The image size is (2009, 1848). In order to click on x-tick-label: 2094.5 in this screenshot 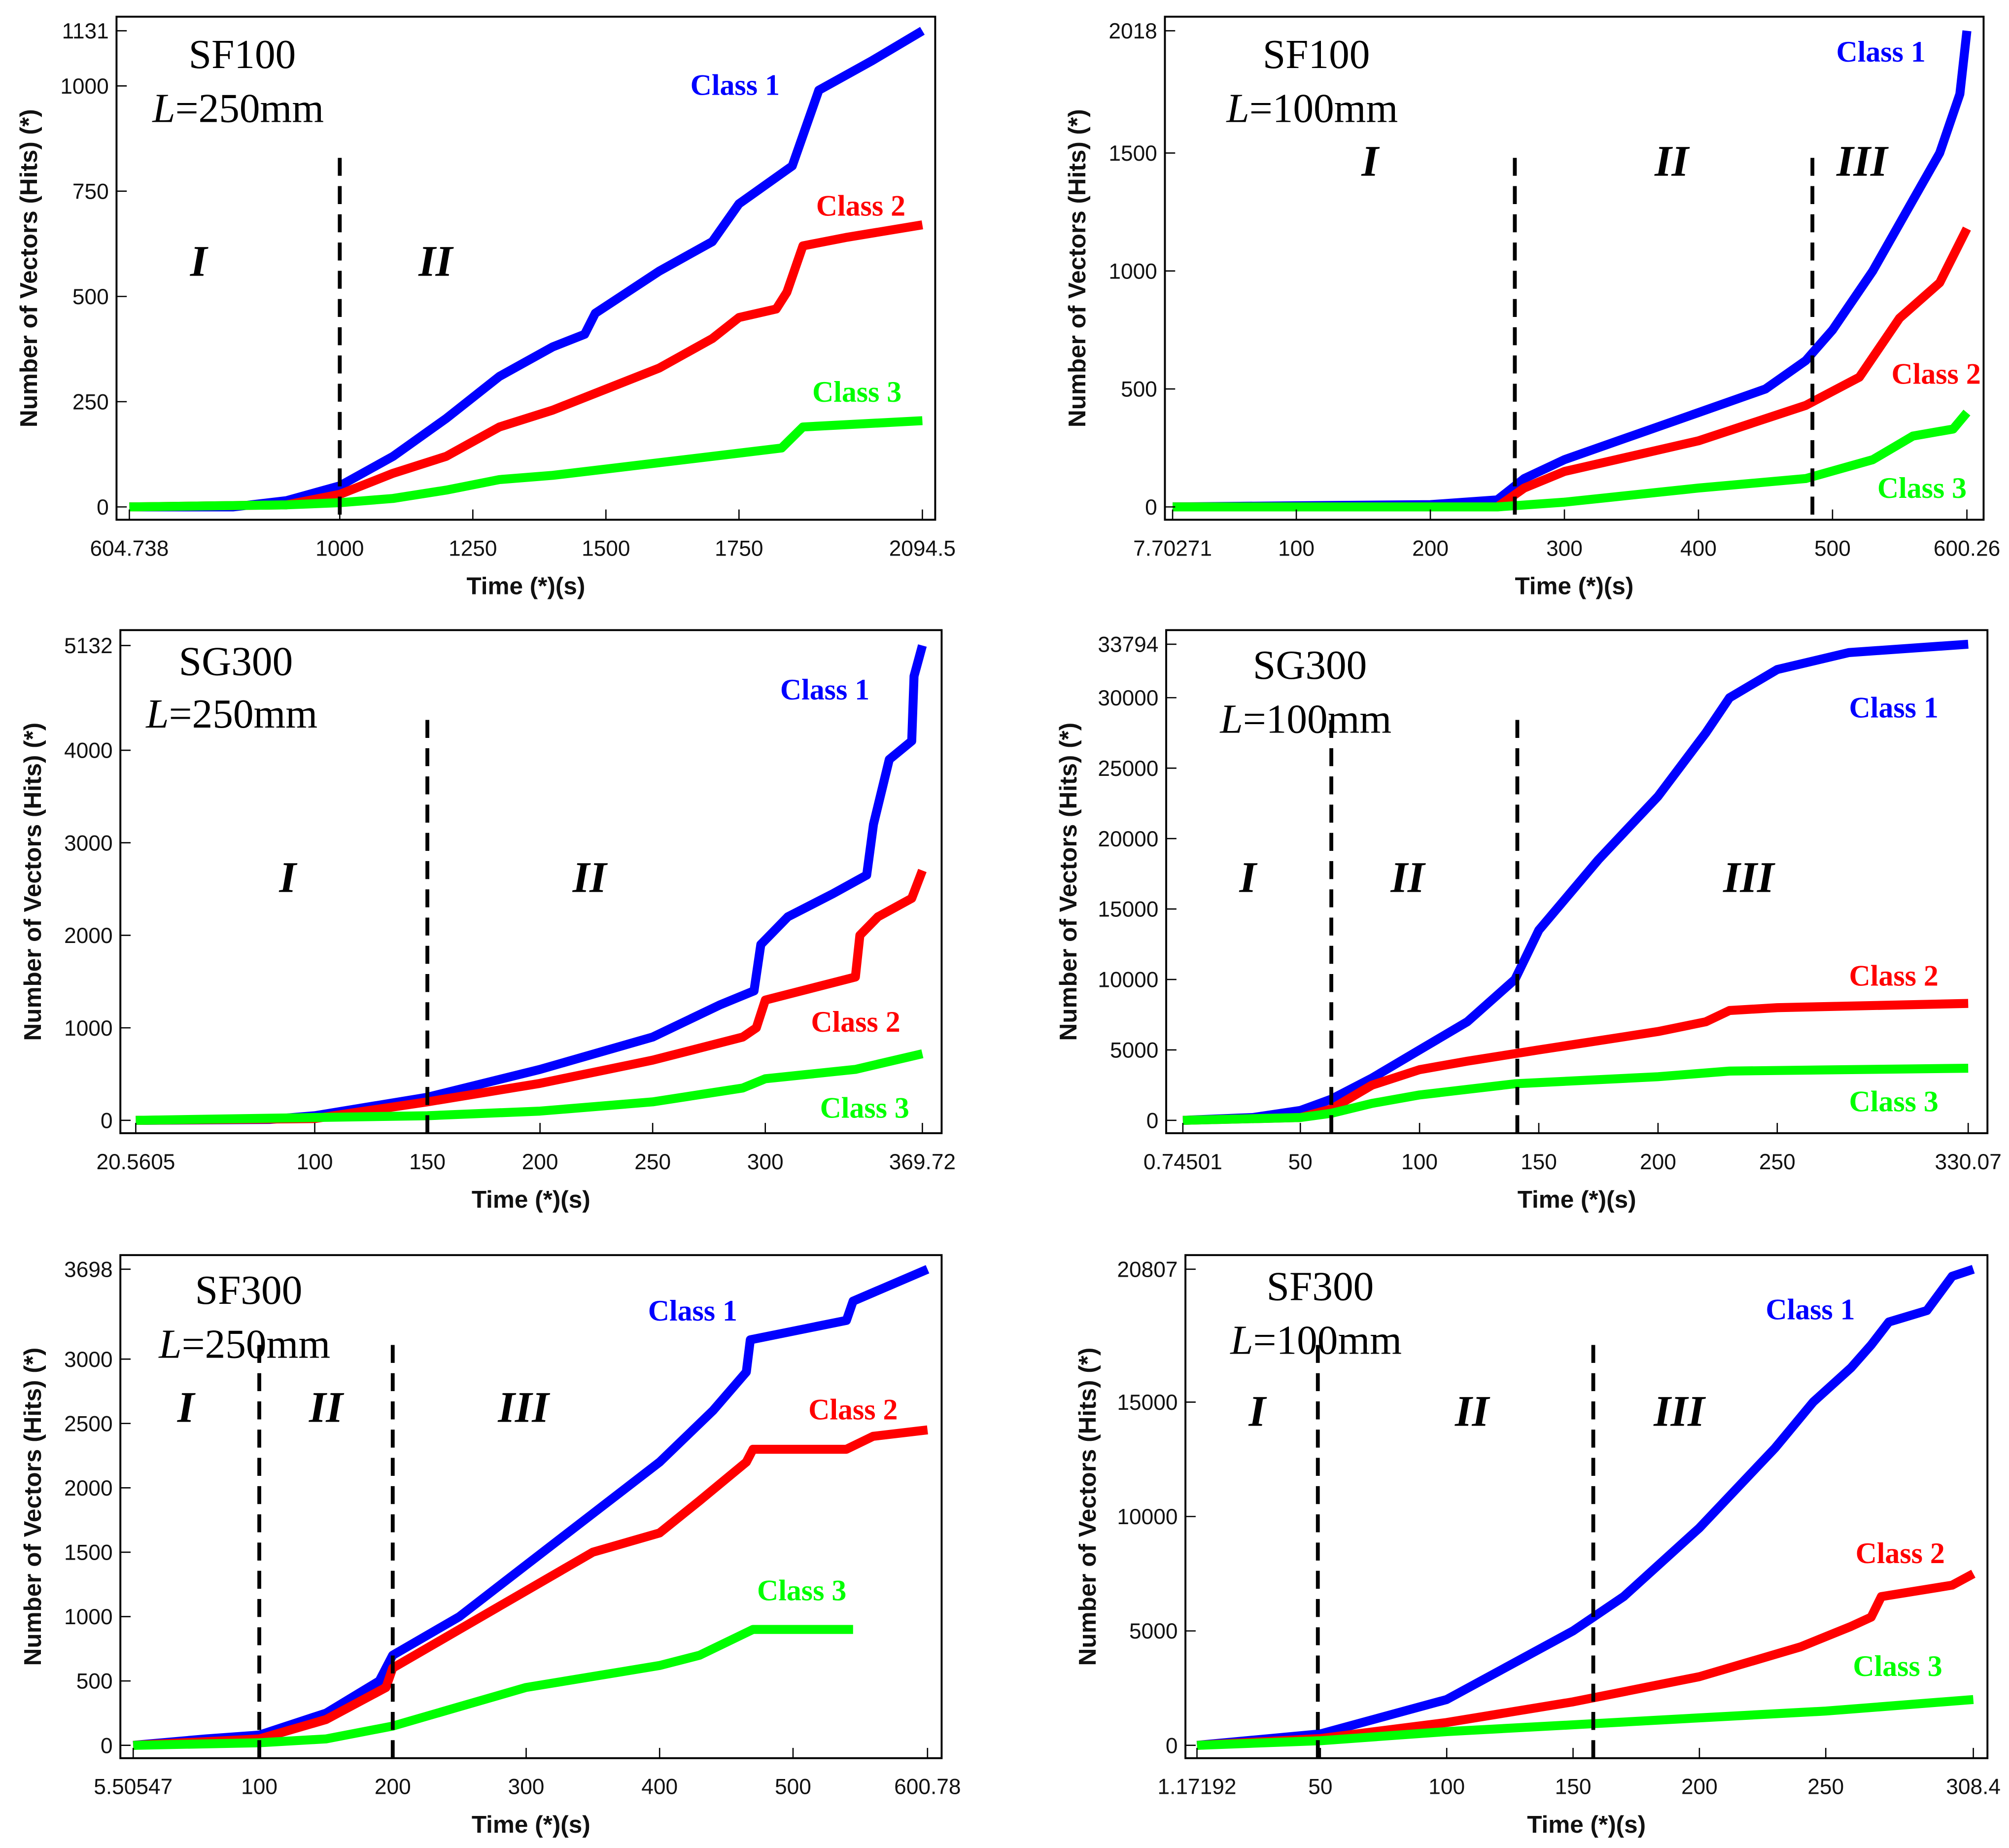, I will do `click(922, 548)`.